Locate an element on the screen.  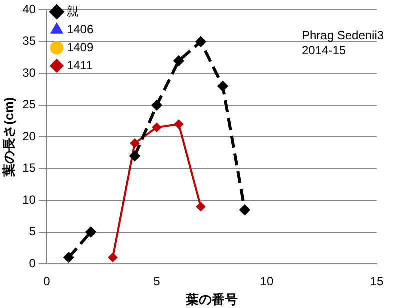
legend-label: 1409 is located at coordinates (80, 47).